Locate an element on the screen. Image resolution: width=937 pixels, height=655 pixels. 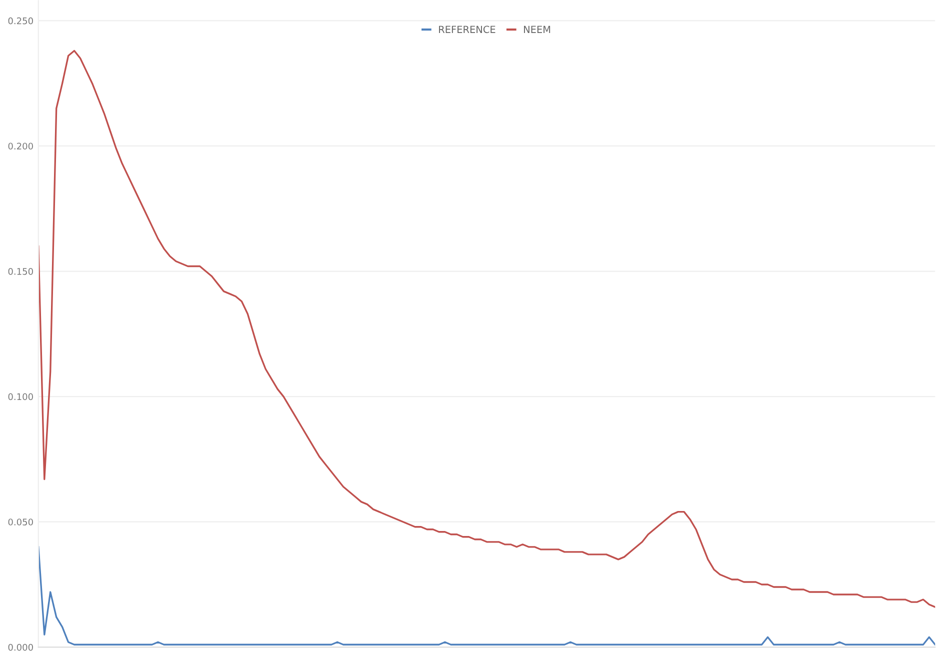
y-tick-label: 0.050 is located at coordinates (20, 522).